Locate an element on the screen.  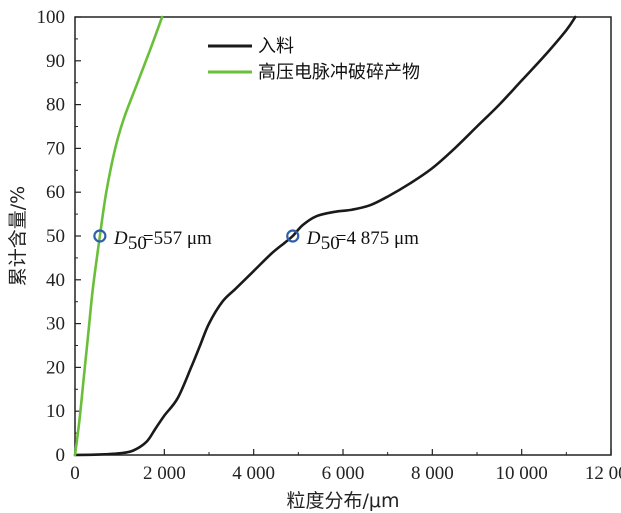
series-line-product is located at coordinates (118, 236).